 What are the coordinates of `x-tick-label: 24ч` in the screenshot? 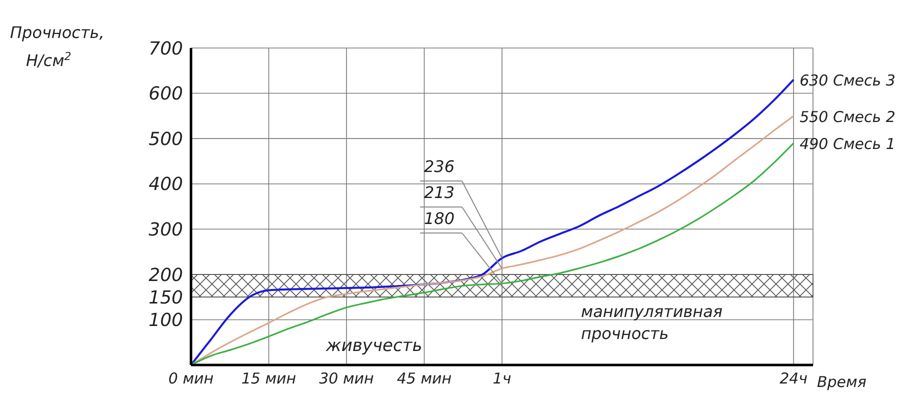 It's located at (794, 379).